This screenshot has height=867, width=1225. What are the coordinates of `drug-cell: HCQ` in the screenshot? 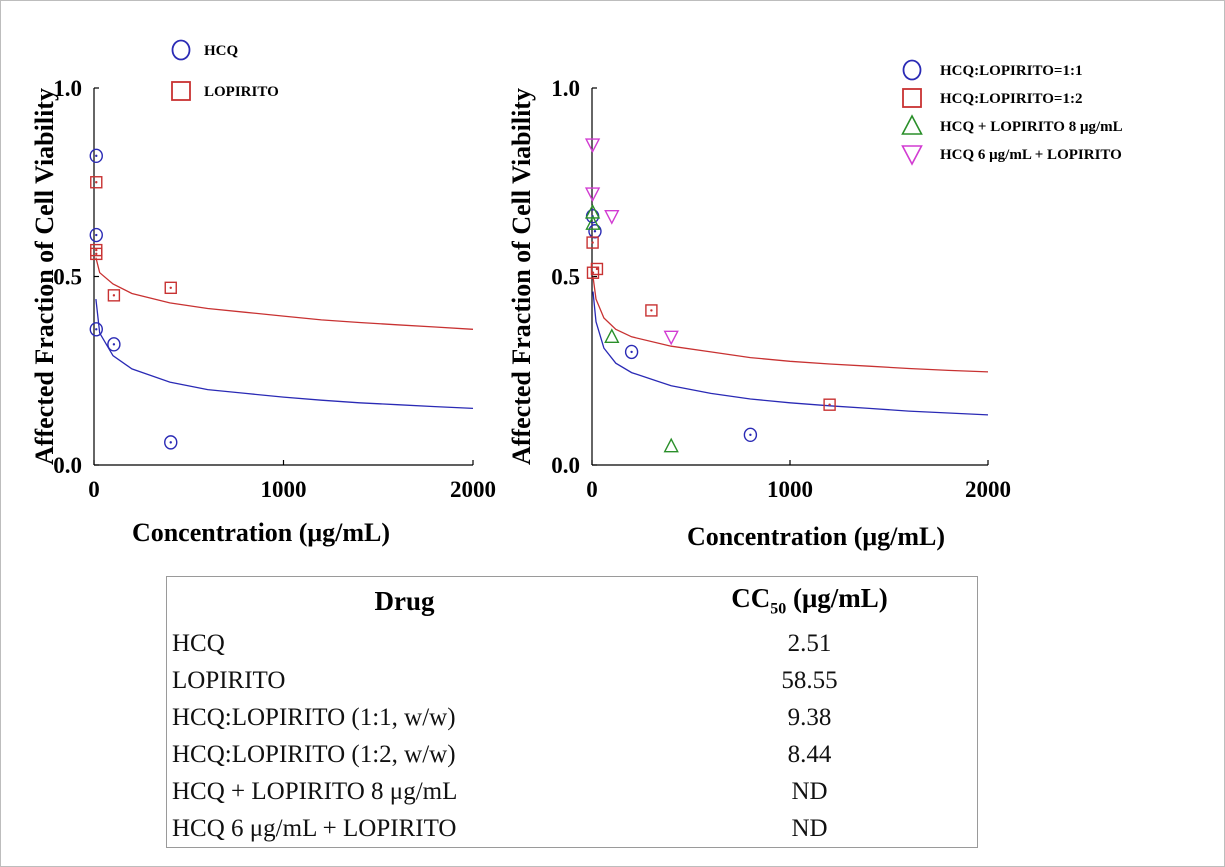 It's located at (198, 643).